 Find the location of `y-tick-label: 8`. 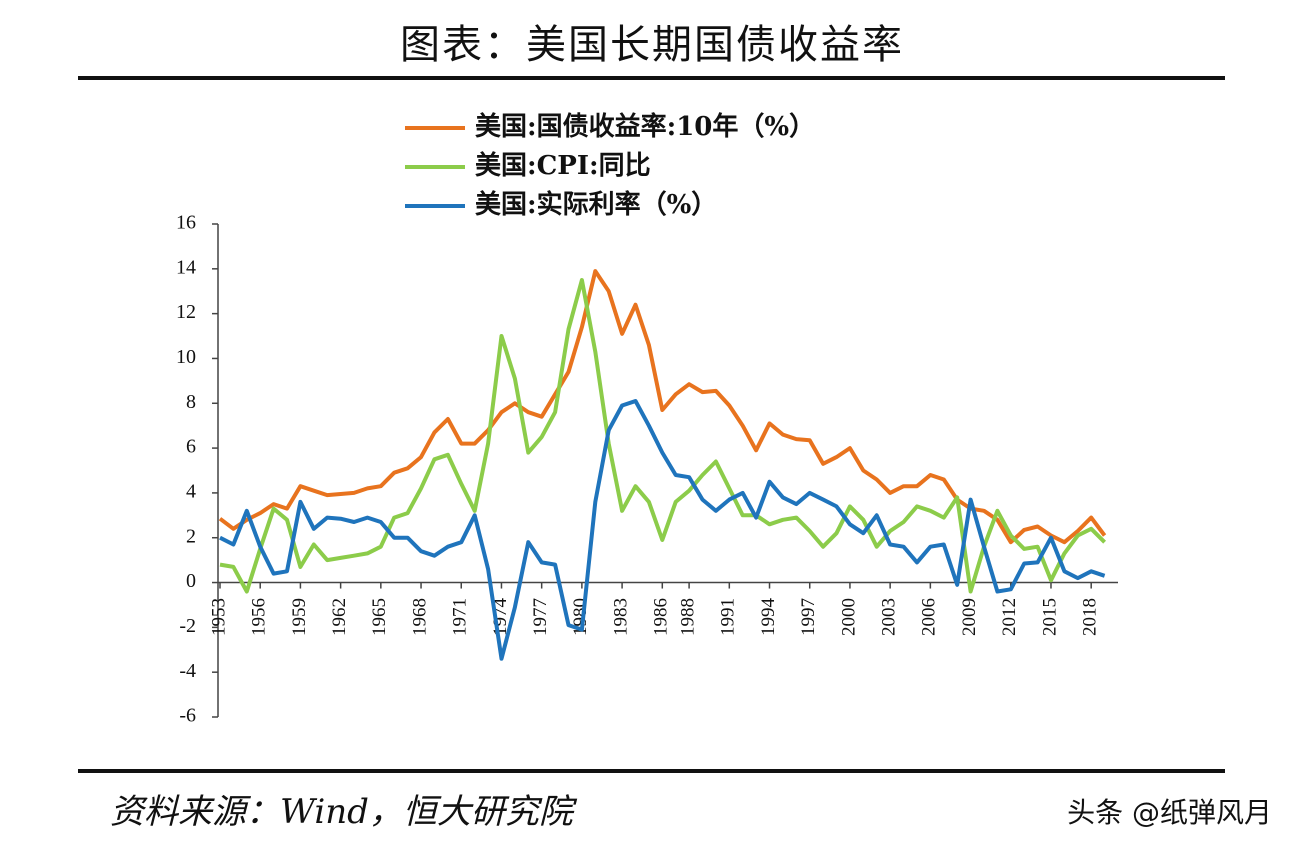

y-tick-label: 8 is located at coordinates (191, 402).